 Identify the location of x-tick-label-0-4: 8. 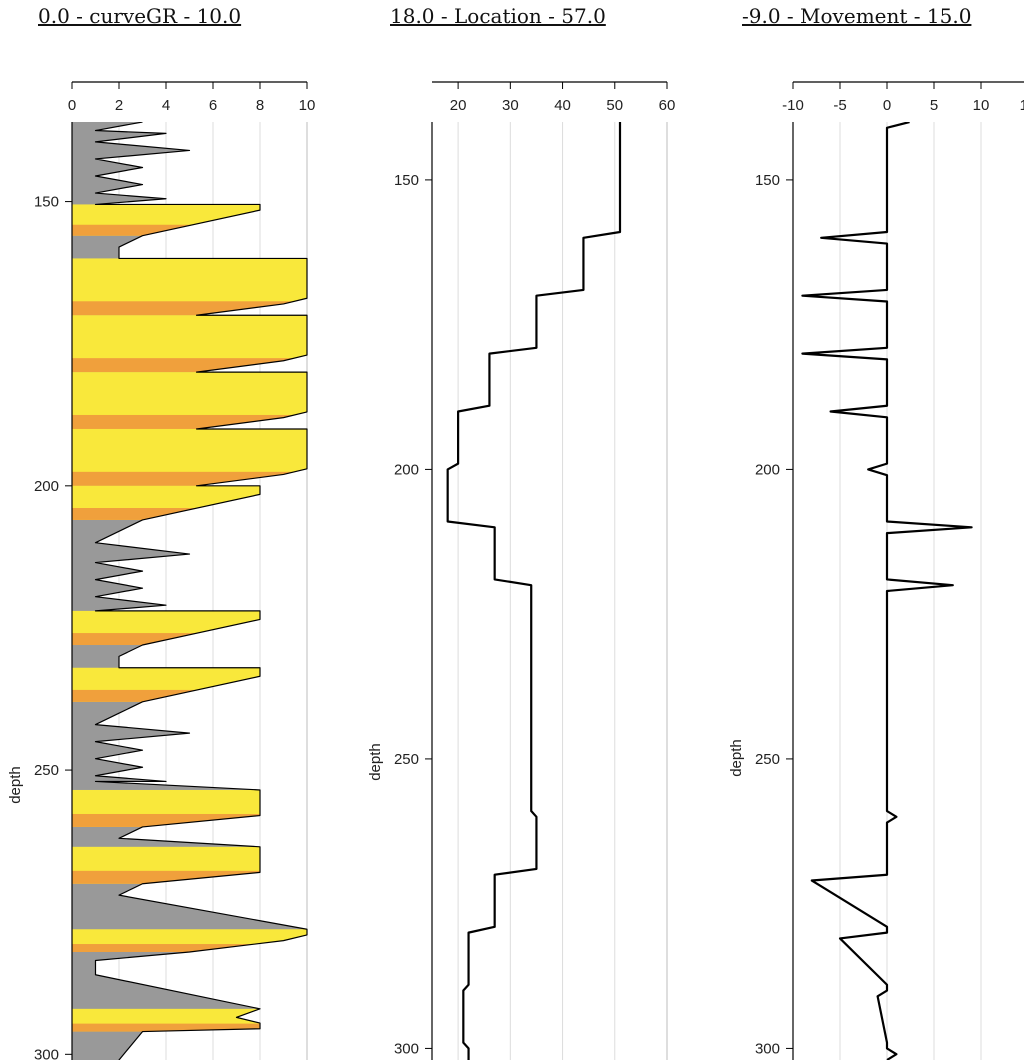
(260, 105).